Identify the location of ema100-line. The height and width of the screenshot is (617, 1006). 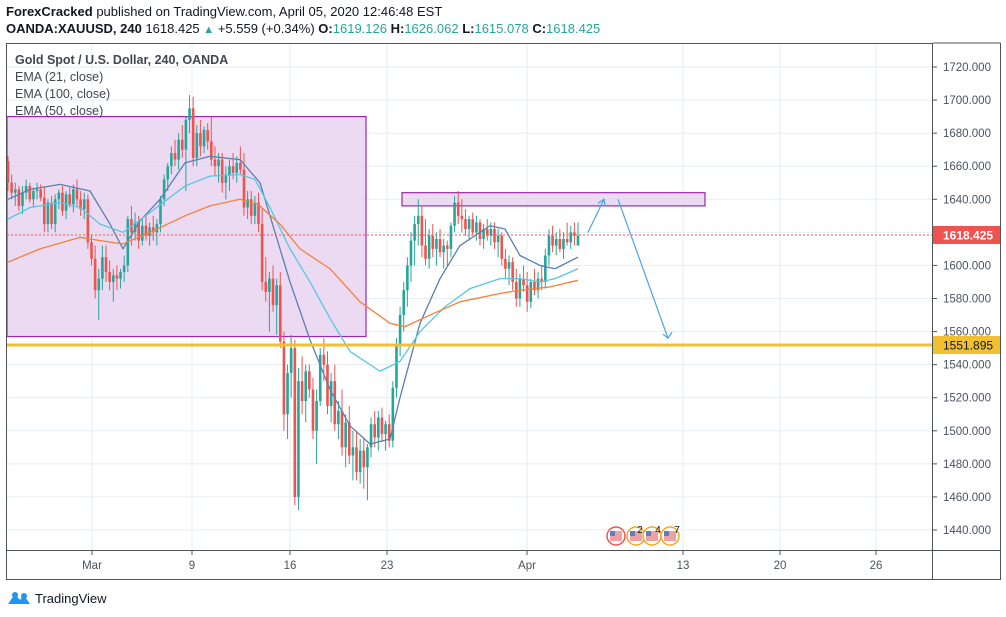
(293, 263).